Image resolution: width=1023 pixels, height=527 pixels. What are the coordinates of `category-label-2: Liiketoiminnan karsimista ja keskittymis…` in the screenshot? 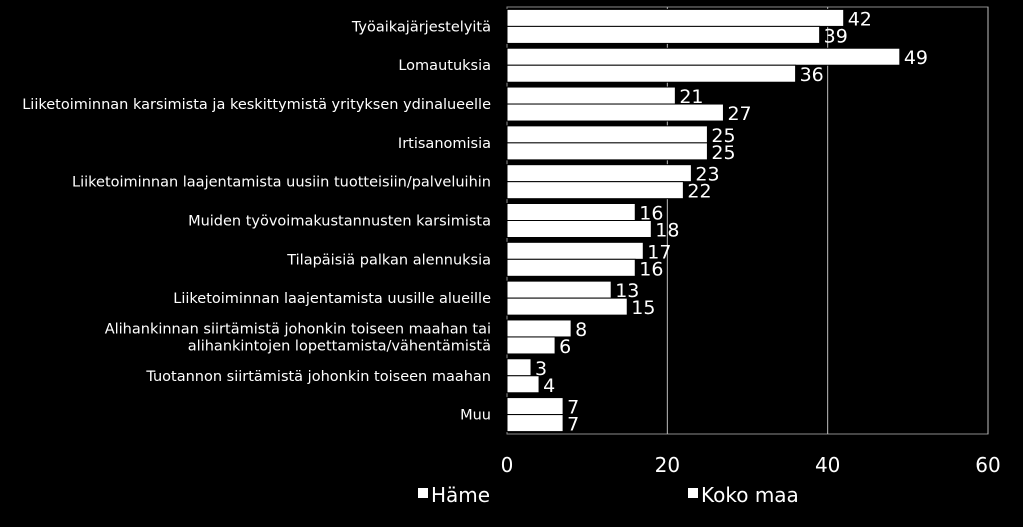 It's located at (256, 105).